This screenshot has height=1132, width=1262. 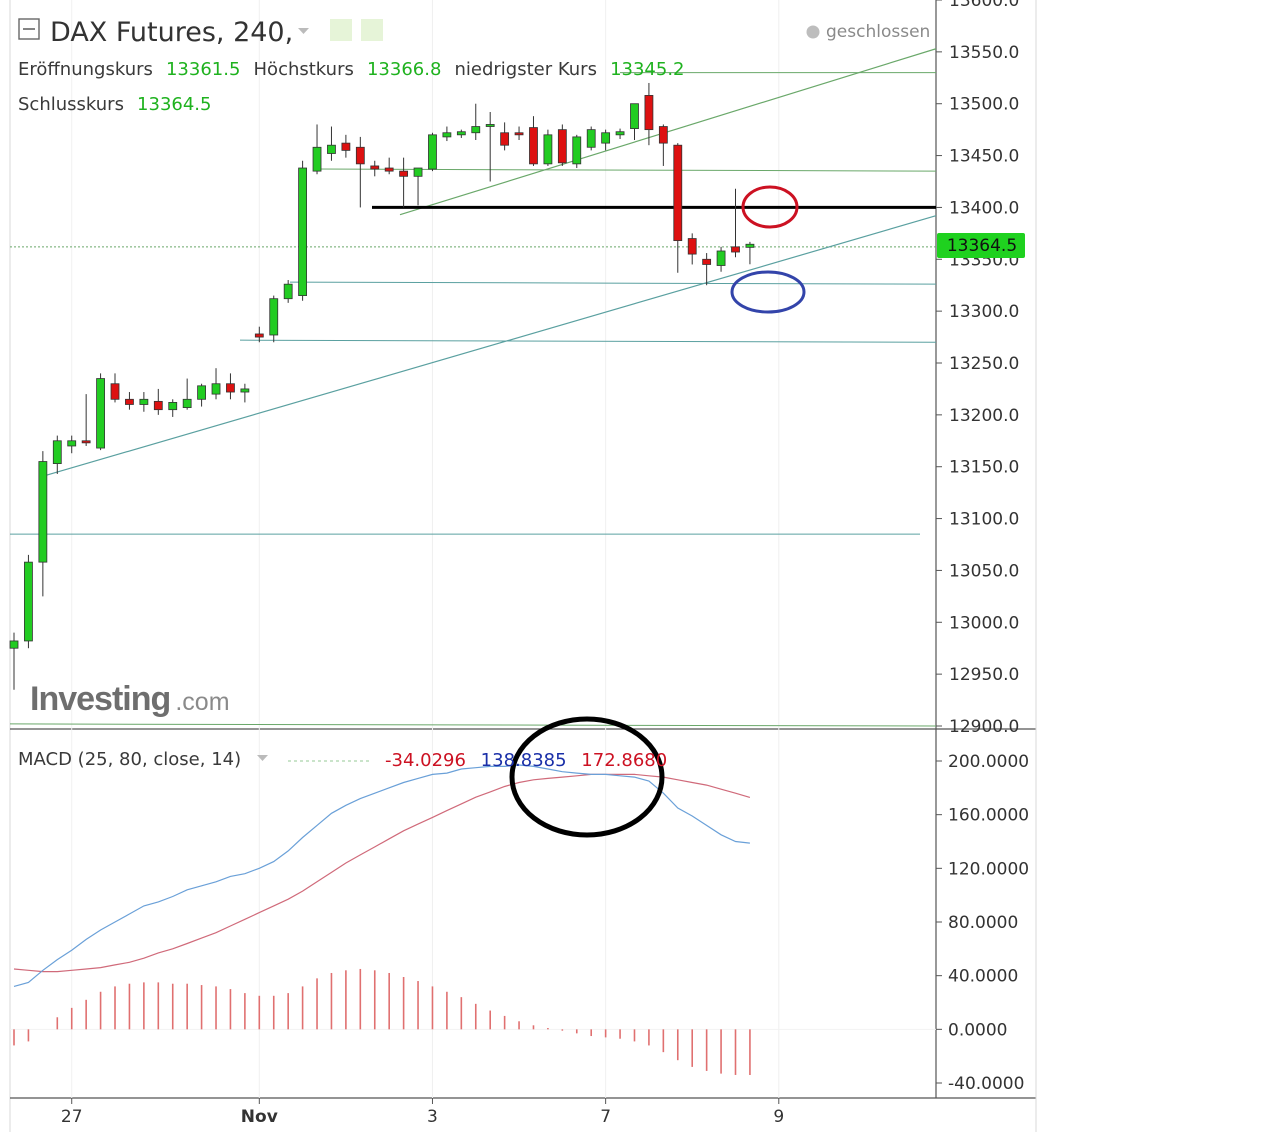 What do you see at coordinates (129, 759) in the screenshot?
I see `macd-label: MACD (25, 80, close, 14)` at bounding box center [129, 759].